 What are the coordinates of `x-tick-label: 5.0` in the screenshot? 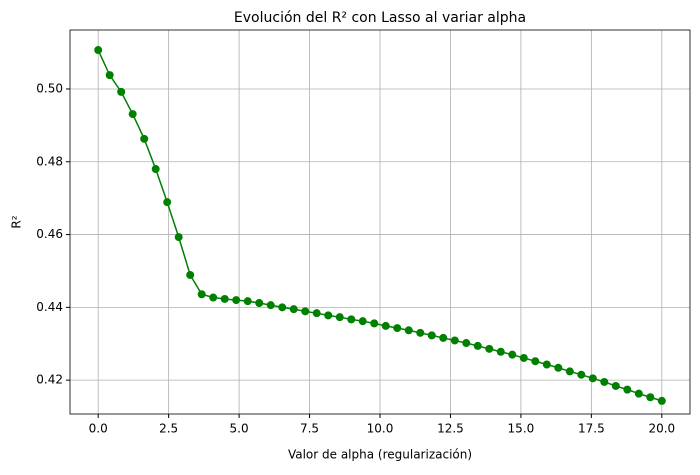 It's located at (239, 429).